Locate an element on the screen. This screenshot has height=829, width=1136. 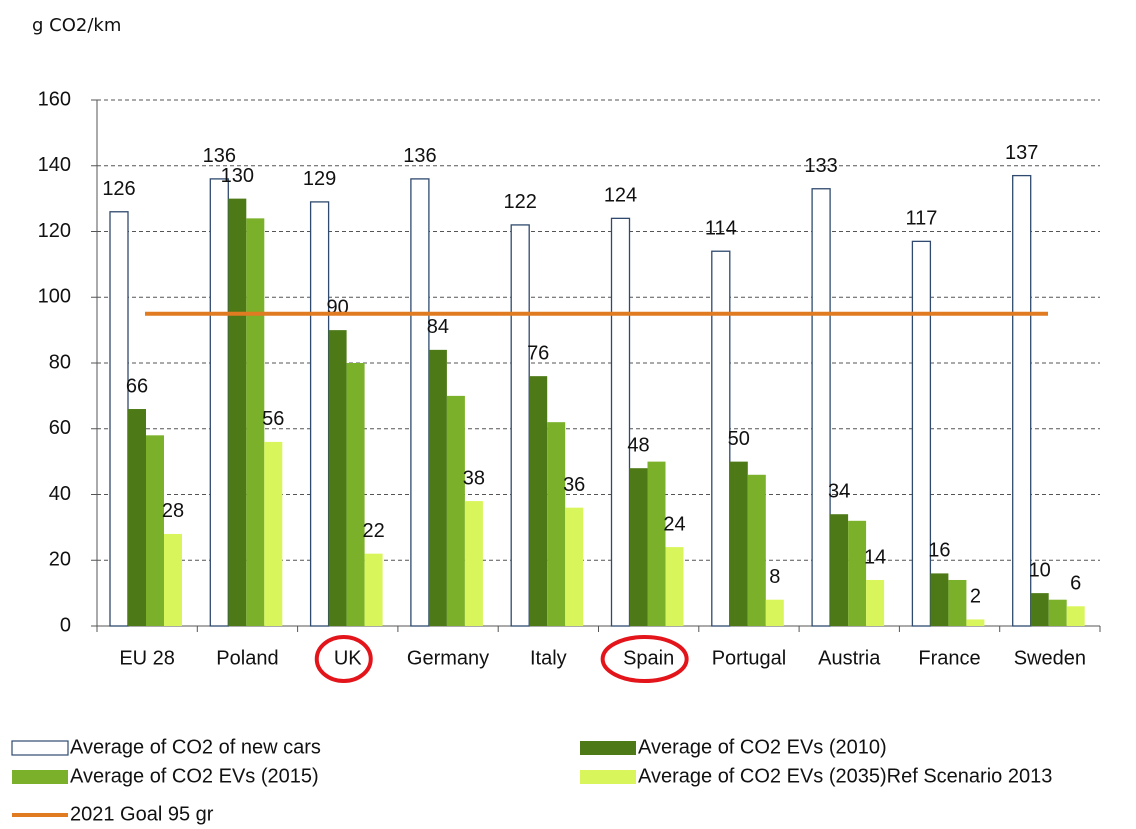
data-label: 34 is located at coordinates (839, 492).